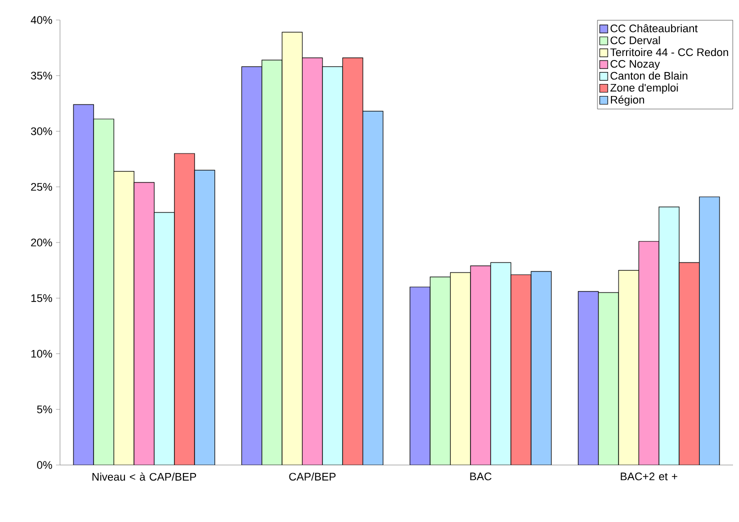 Image resolution: width=739 pixels, height=522 pixels. Describe the element at coordinates (649, 476) in the screenshot. I see `x-tick-label: BAC+2 et +` at that location.